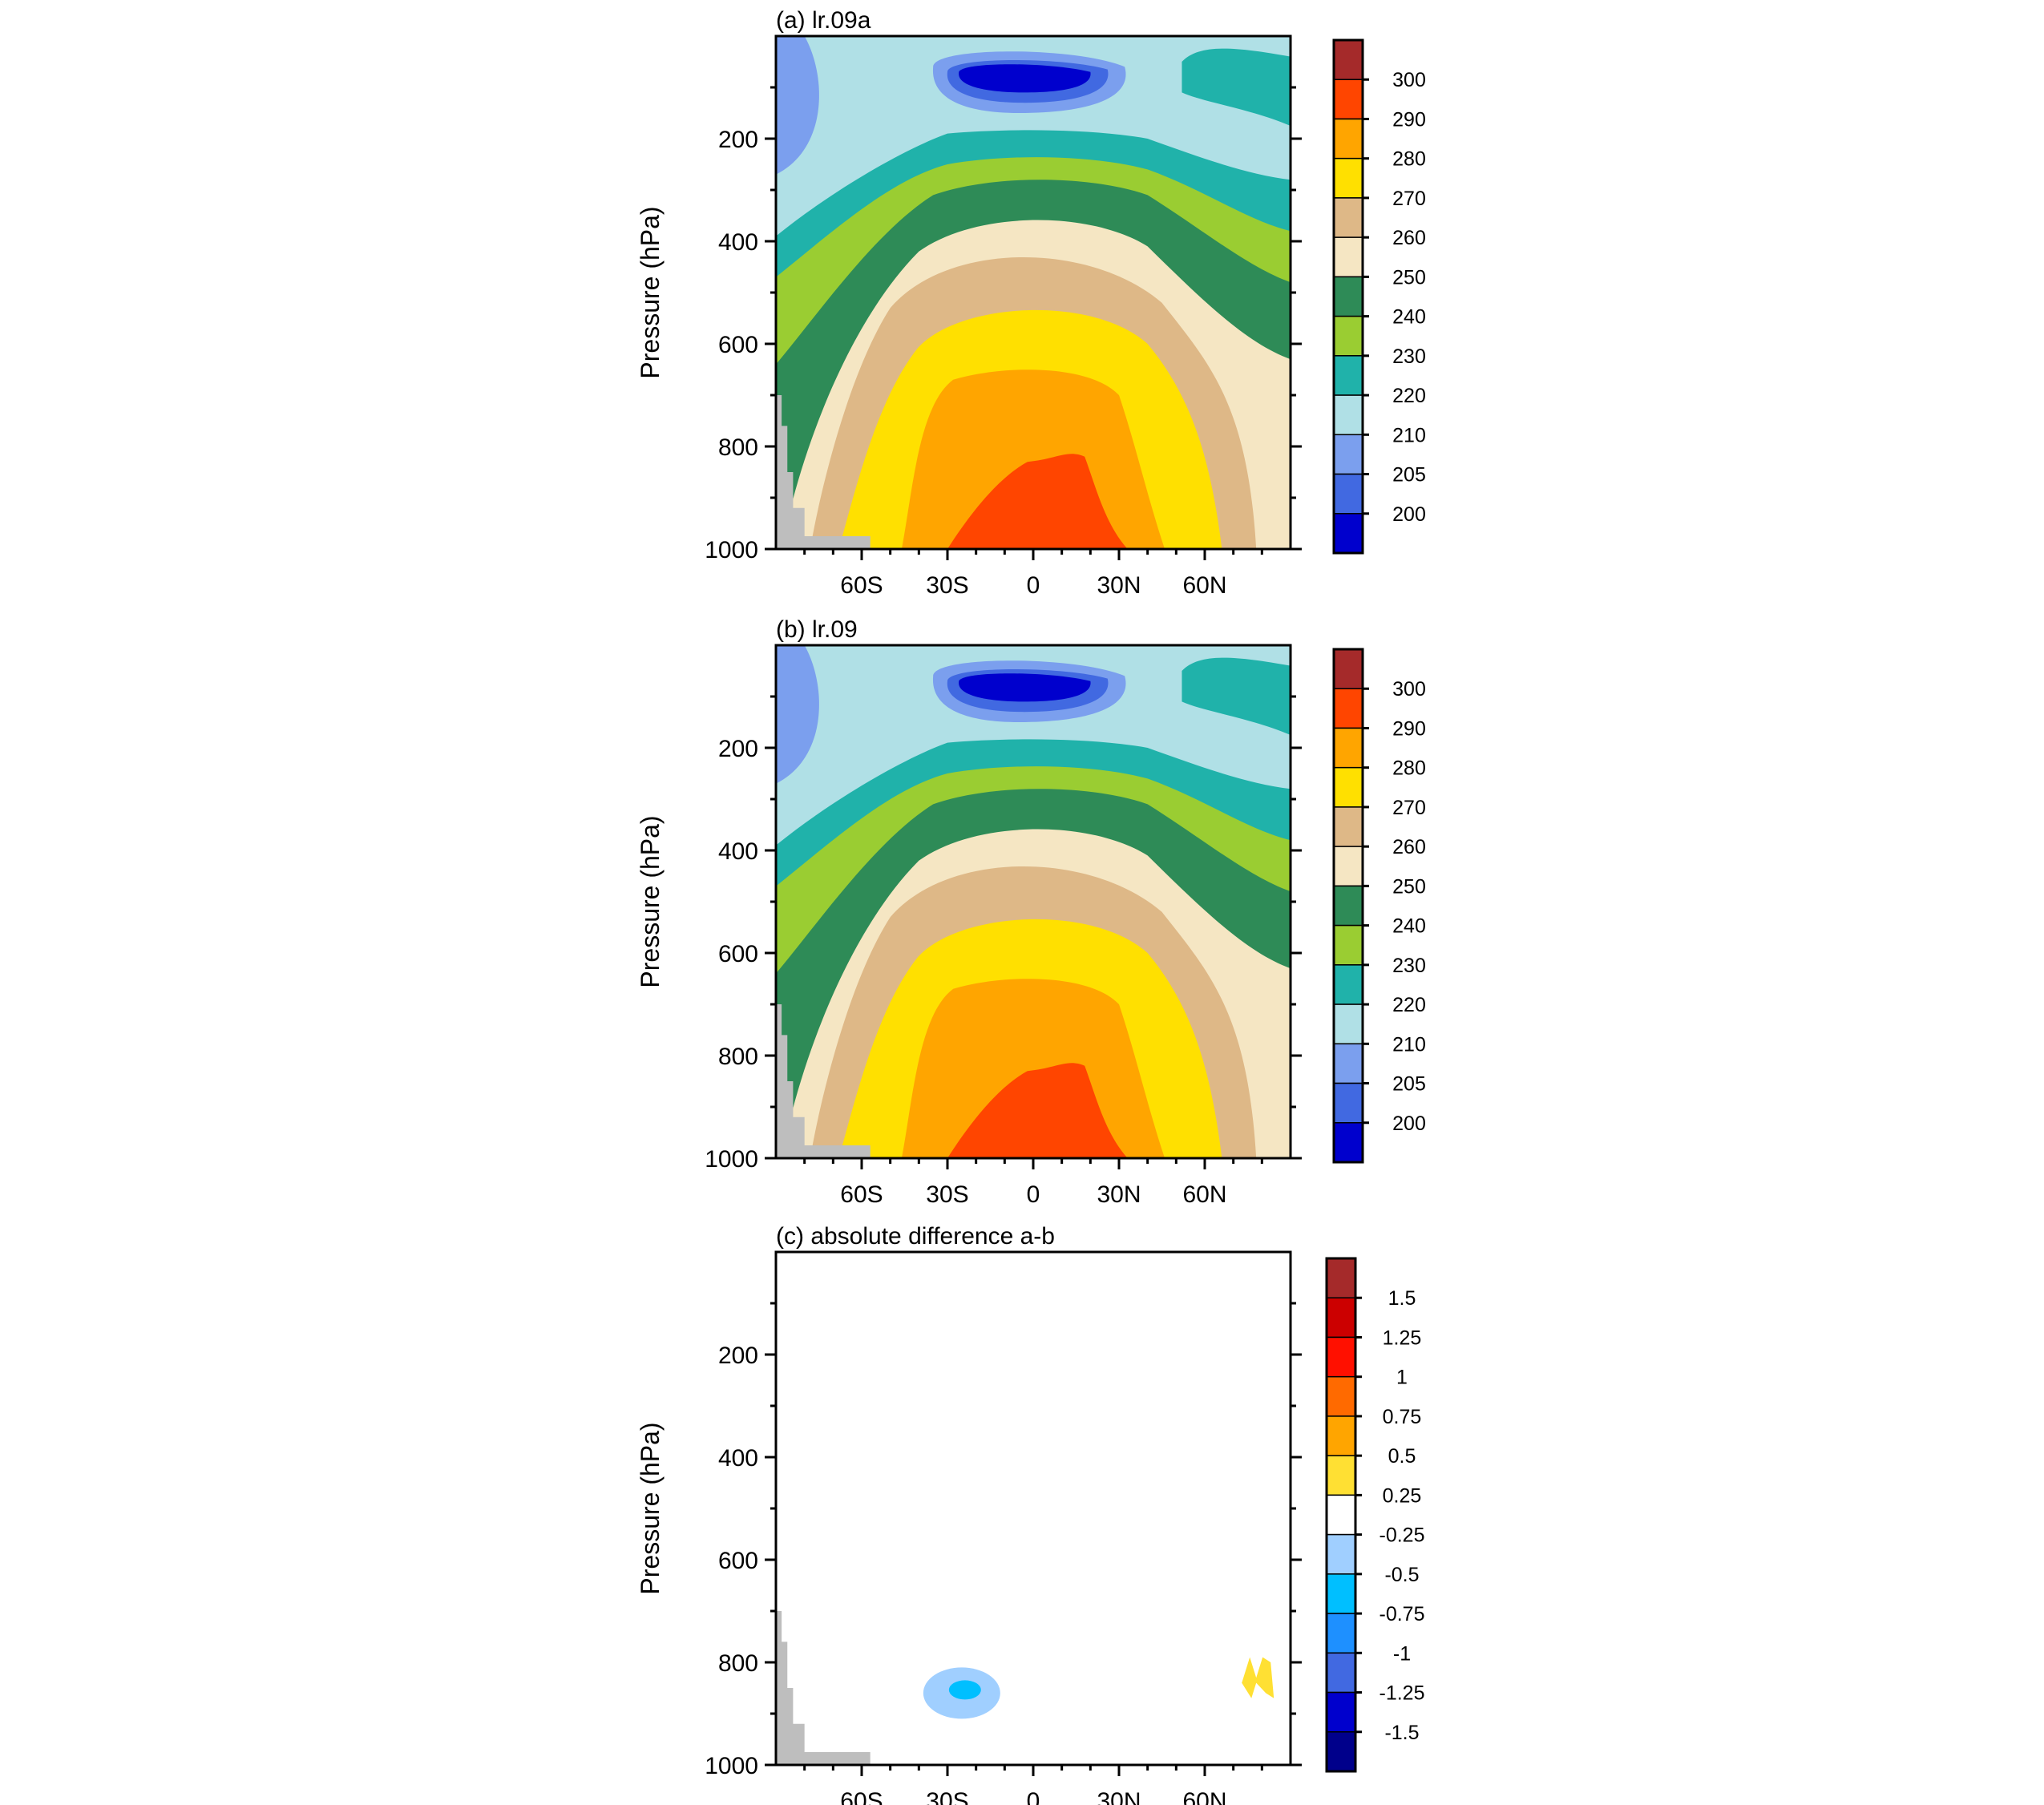  I want to click on colorbar-label: 0.75, so click(1402, 1417).